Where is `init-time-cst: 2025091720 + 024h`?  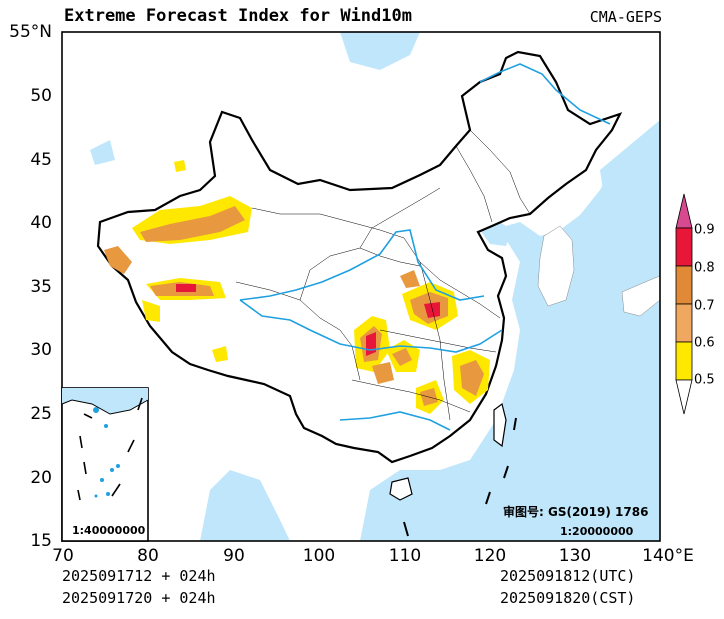 init-time-cst: 2025091720 + 024h is located at coordinates (139, 598).